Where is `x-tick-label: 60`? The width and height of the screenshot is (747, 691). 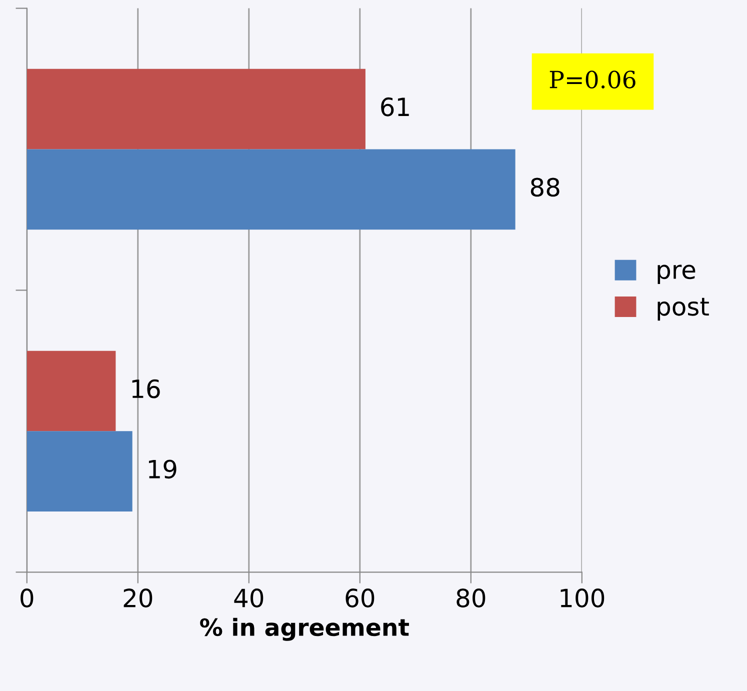 x-tick-label: 60 is located at coordinates (360, 598).